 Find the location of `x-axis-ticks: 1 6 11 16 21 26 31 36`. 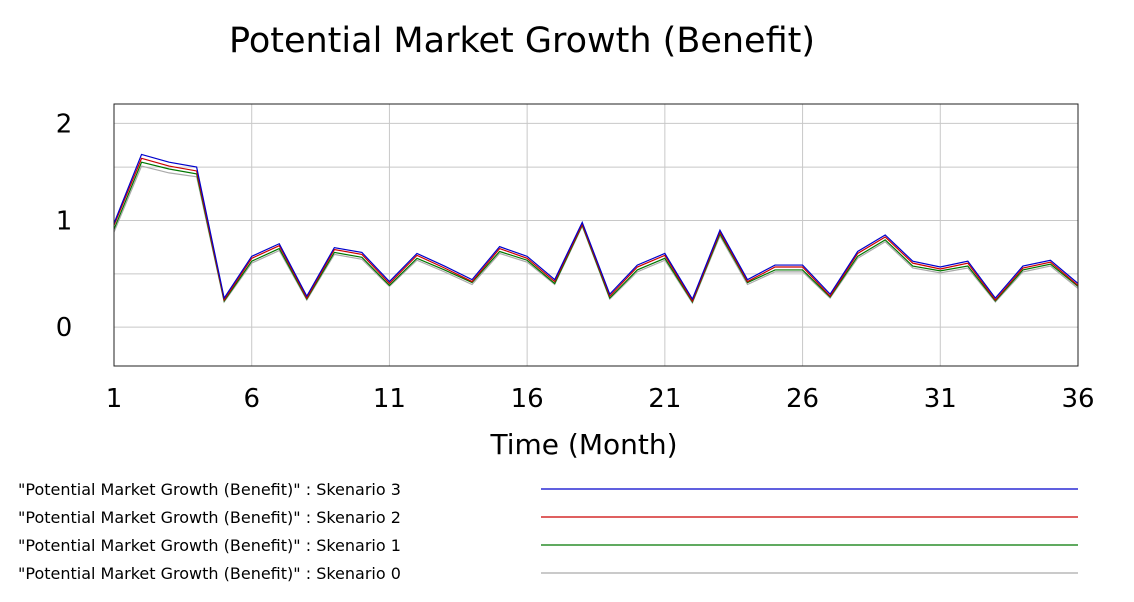

x-axis-ticks: 1 6 11 16 21 26 31 36 is located at coordinates (600, 399).